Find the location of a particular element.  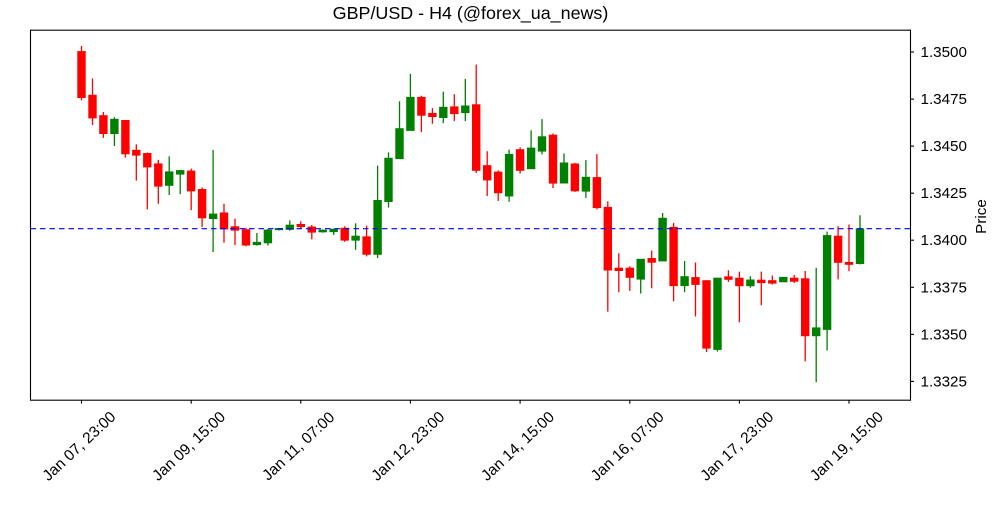

svg-text: 1.3400 is located at coordinates (944, 240).